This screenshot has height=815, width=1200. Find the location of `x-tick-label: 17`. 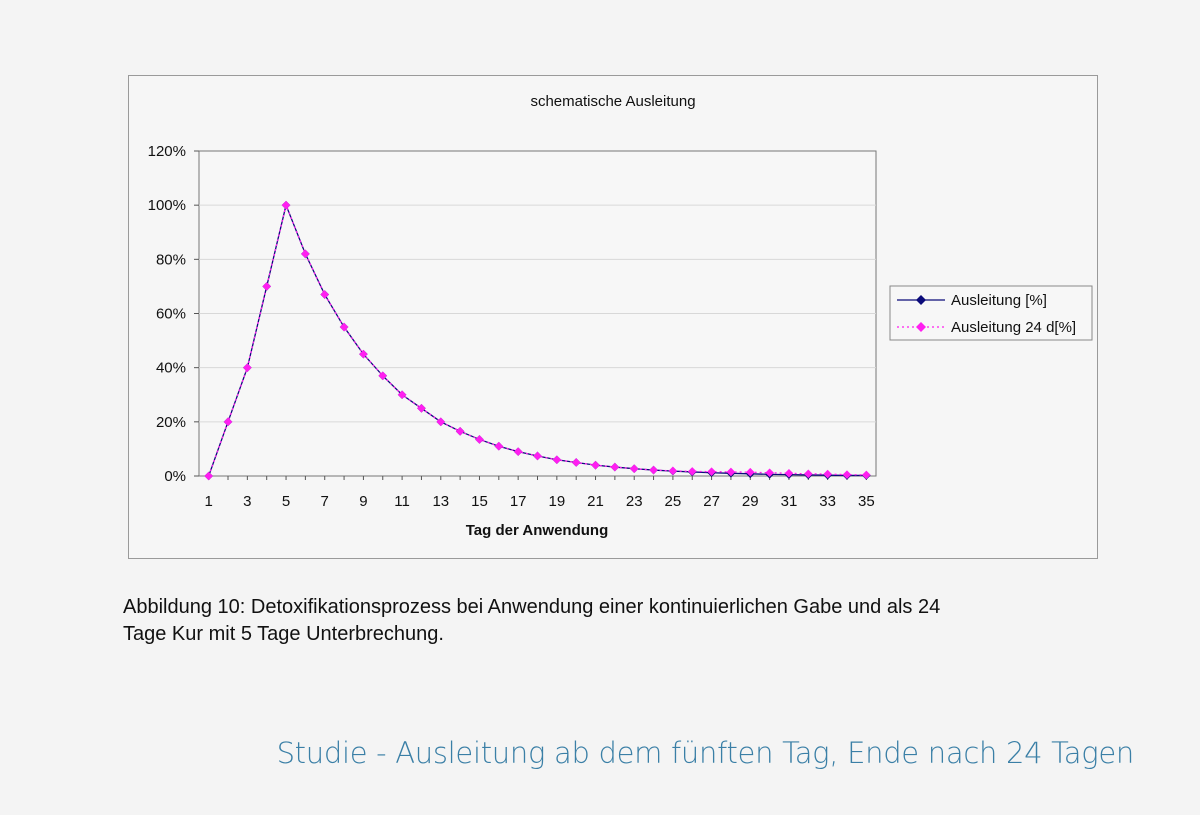

x-tick-label: 17 is located at coordinates (518, 501).